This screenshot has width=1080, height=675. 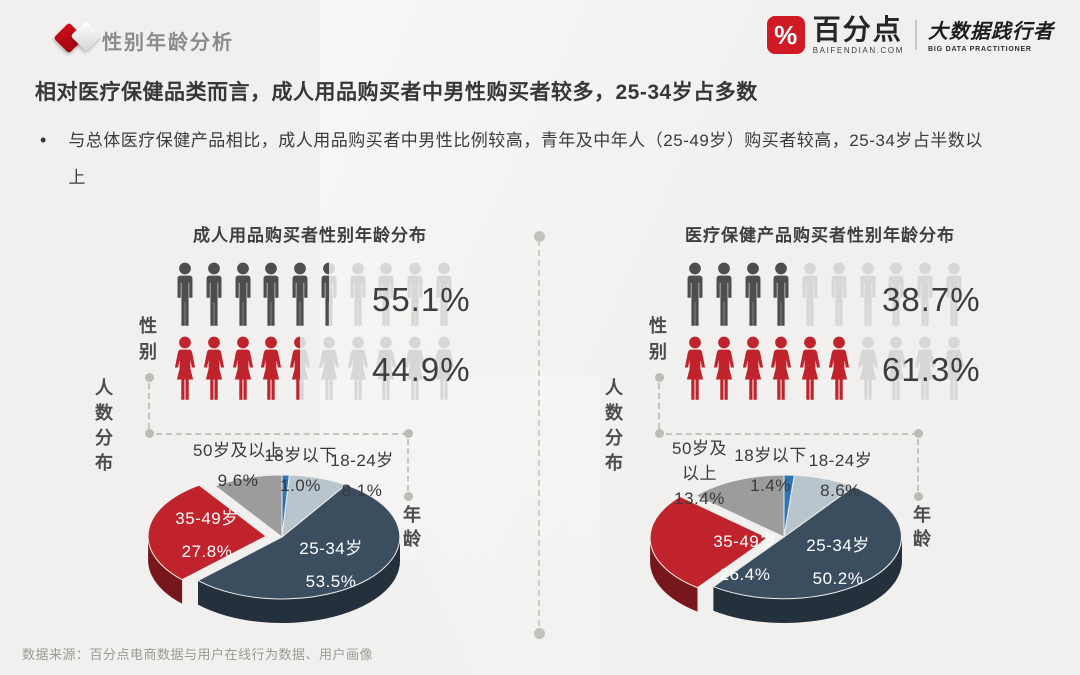 I want to click on pie-label-35-49: 35-49岁 26.4%, so click(x=745, y=558).